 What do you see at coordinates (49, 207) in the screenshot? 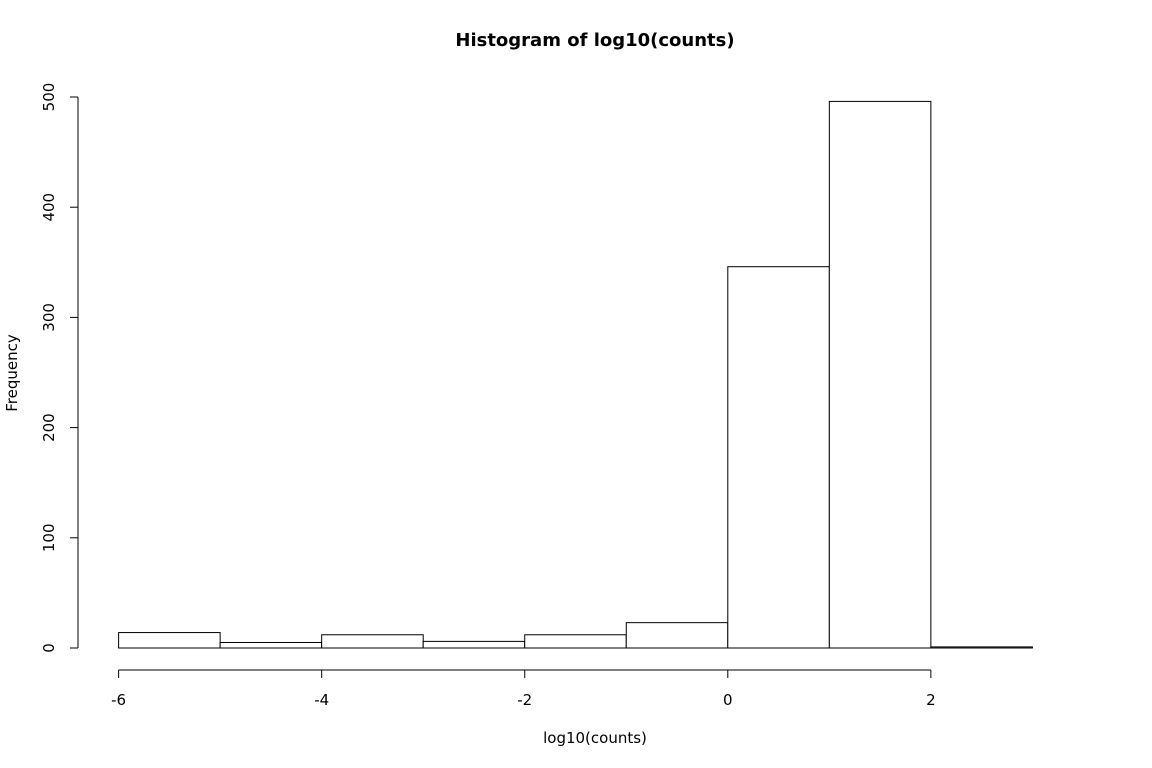
I see `y-tick-label: 400` at bounding box center [49, 207].